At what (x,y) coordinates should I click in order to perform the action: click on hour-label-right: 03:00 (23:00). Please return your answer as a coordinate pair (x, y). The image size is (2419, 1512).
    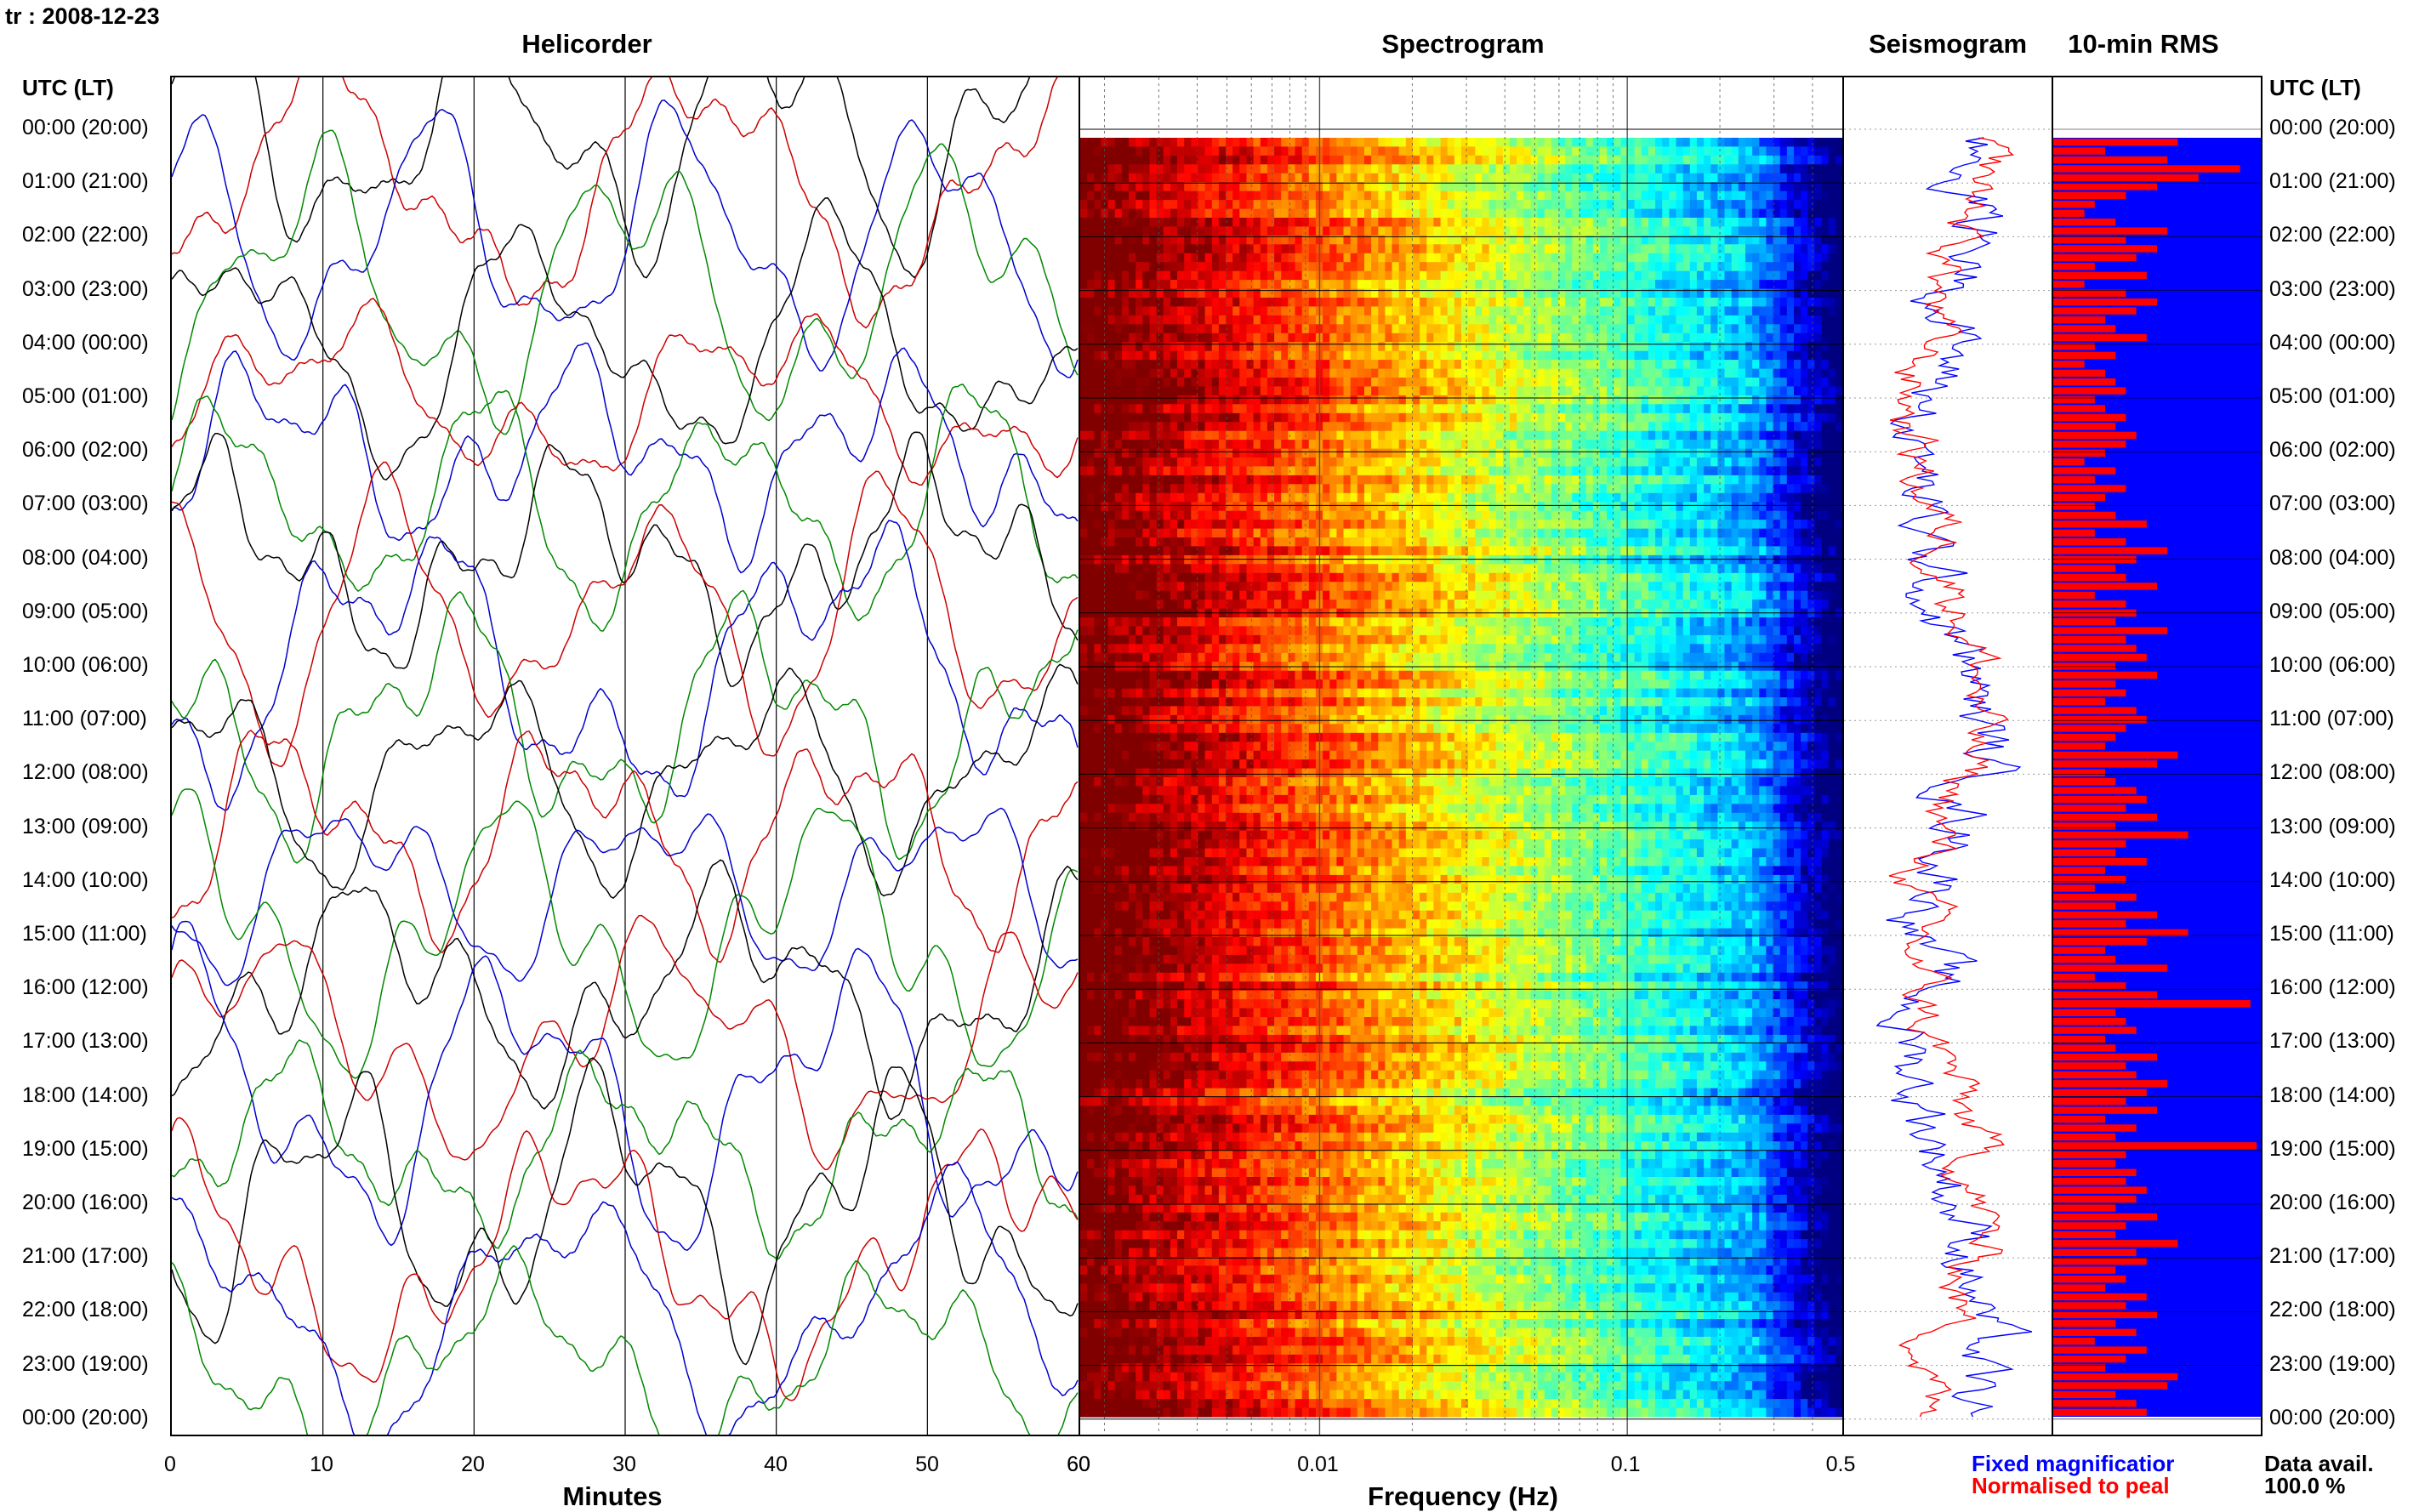
    Looking at the image, I should click on (2332, 288).